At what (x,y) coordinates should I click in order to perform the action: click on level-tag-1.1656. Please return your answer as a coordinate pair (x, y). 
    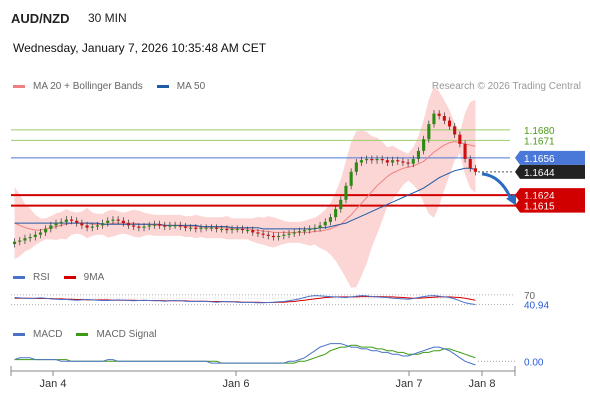
    Looking at the image, I should click on (550, 157).